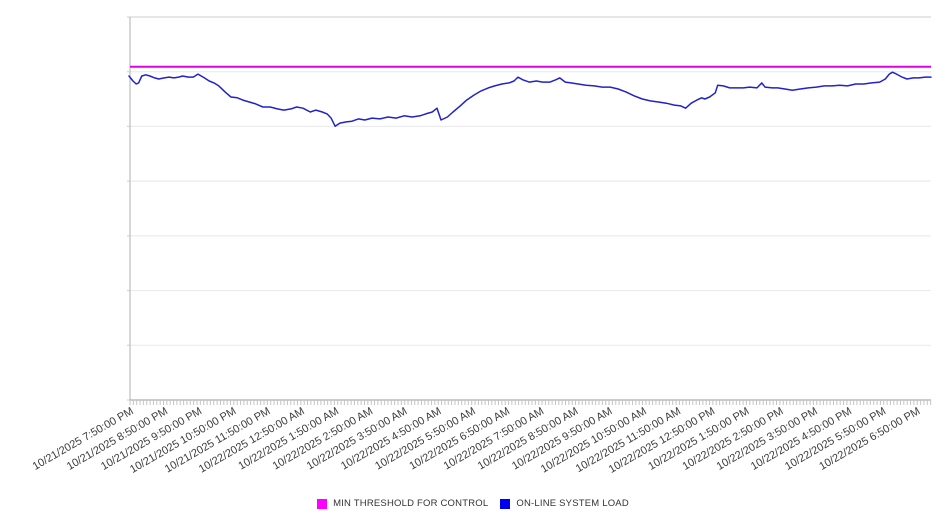  Describe the element at coordinates (530, 99) in the screenshot. I see `system-load-line` at that location.